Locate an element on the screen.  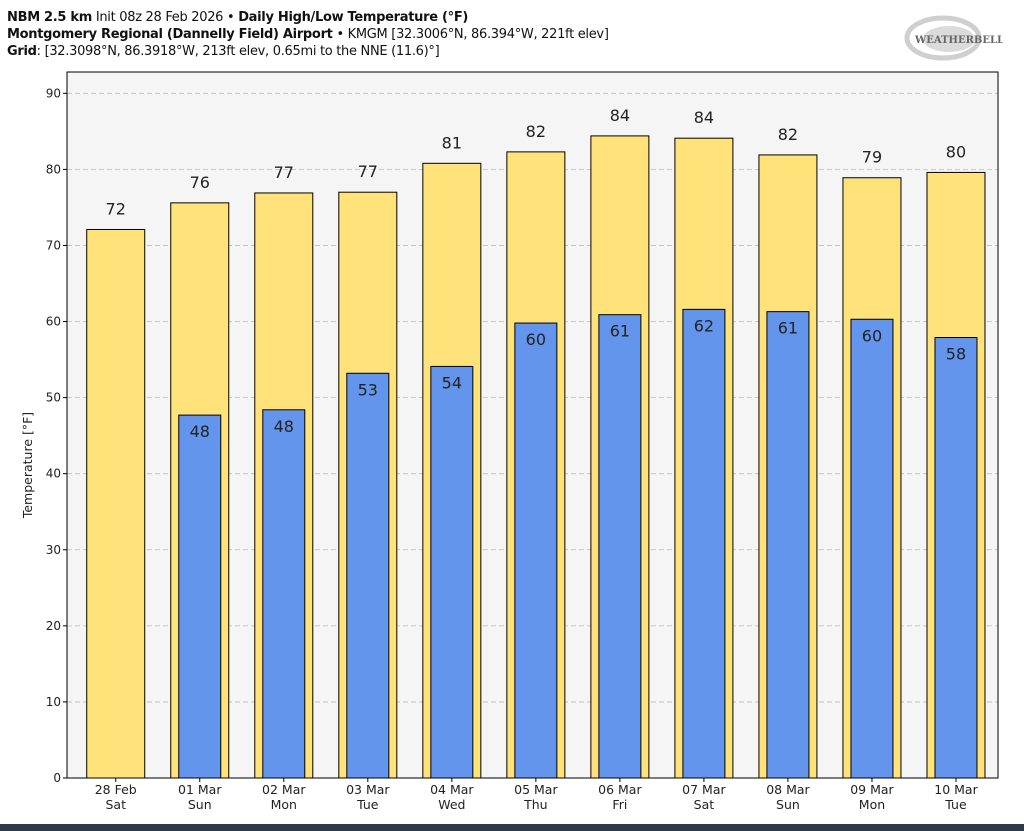
low-data-label: 58 is located at coordinates (956, 354).